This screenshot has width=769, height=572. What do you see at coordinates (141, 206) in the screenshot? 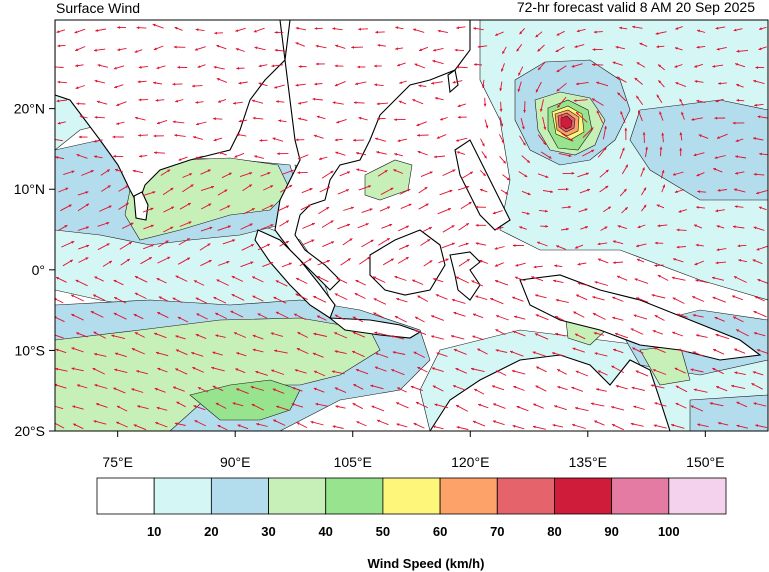
I see `sri-lanka-coastline` at bounding box center [141, 206].